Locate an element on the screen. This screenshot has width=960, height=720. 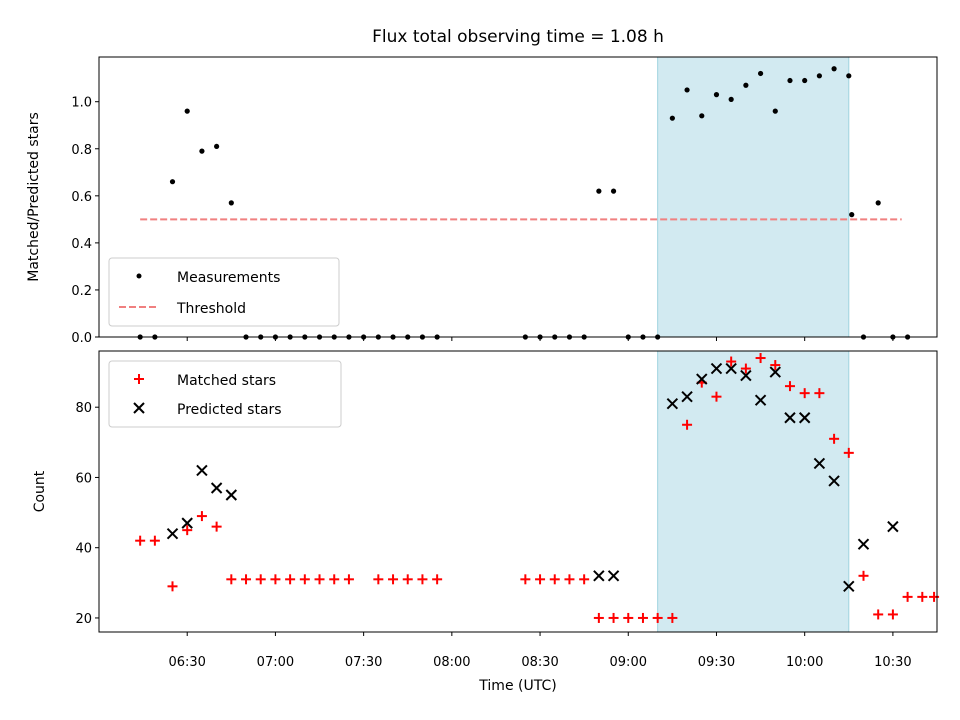
x-tick-label: 07:00 is located at coordinates (275, 662).